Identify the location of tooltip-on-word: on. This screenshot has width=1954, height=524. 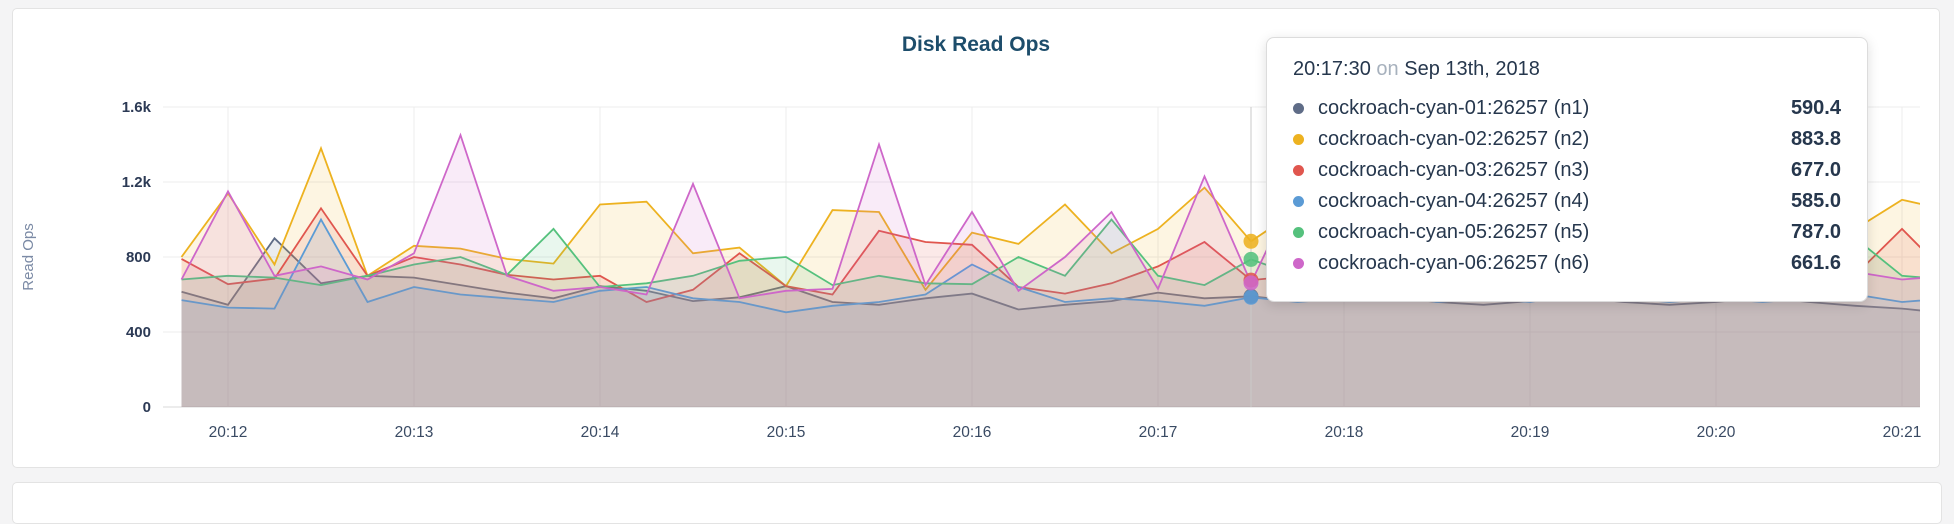
(1387, 69).